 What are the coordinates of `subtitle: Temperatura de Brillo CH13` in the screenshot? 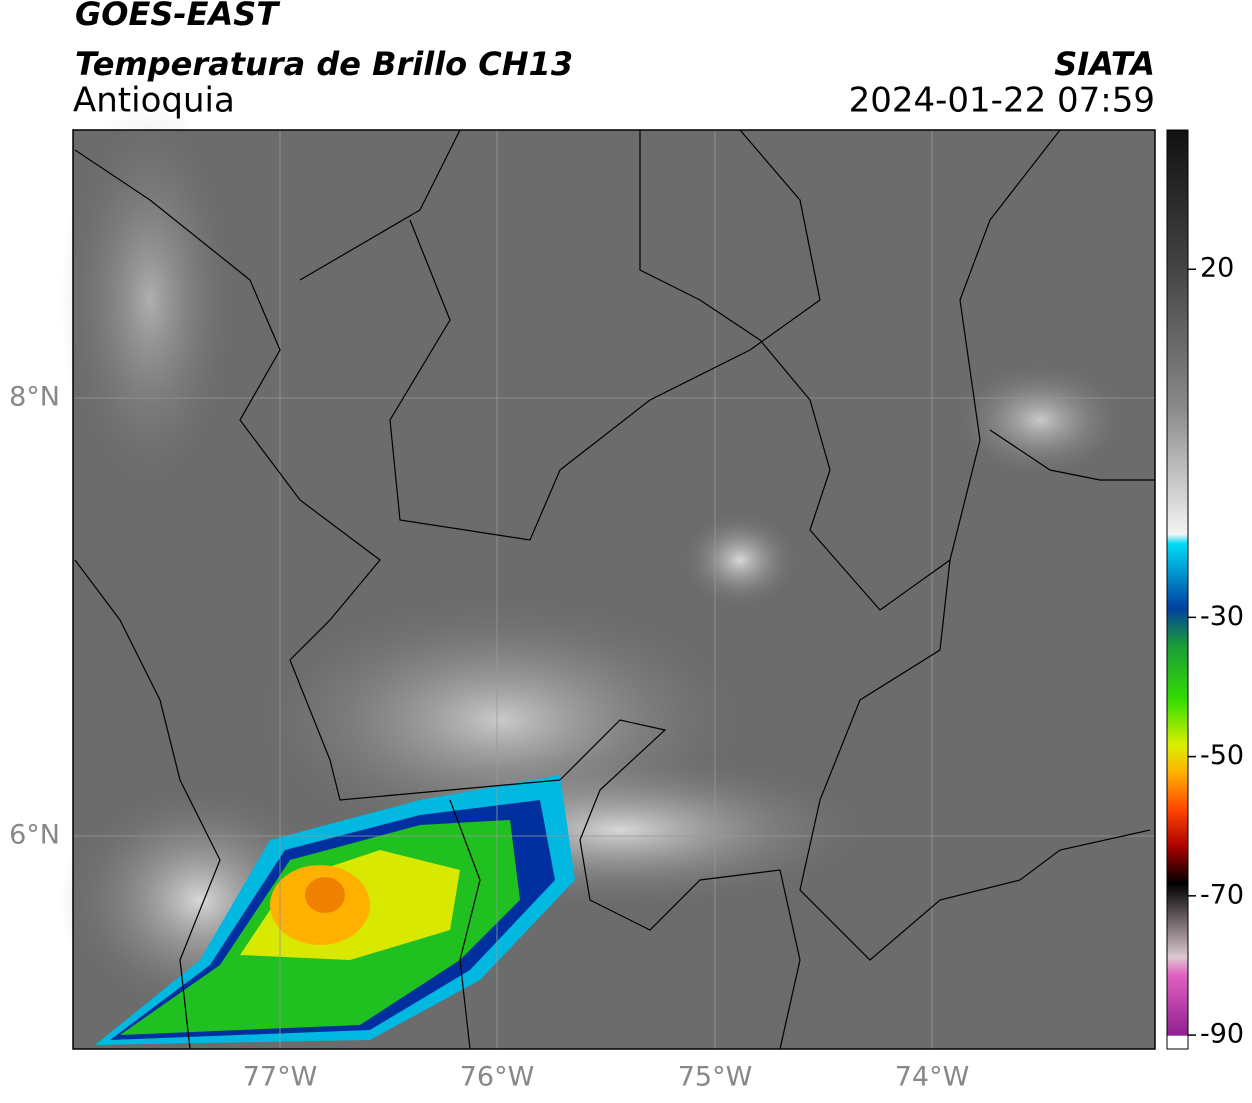 It's located at (324, 64).